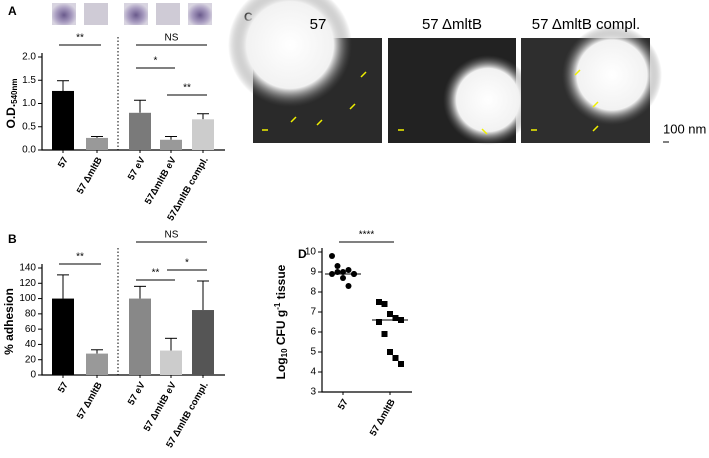 The height and width of the screenshot is (458, 709). Describe the element at coordinates (367, 235) in the screenshot. I see `significance-label: ****` at that location.